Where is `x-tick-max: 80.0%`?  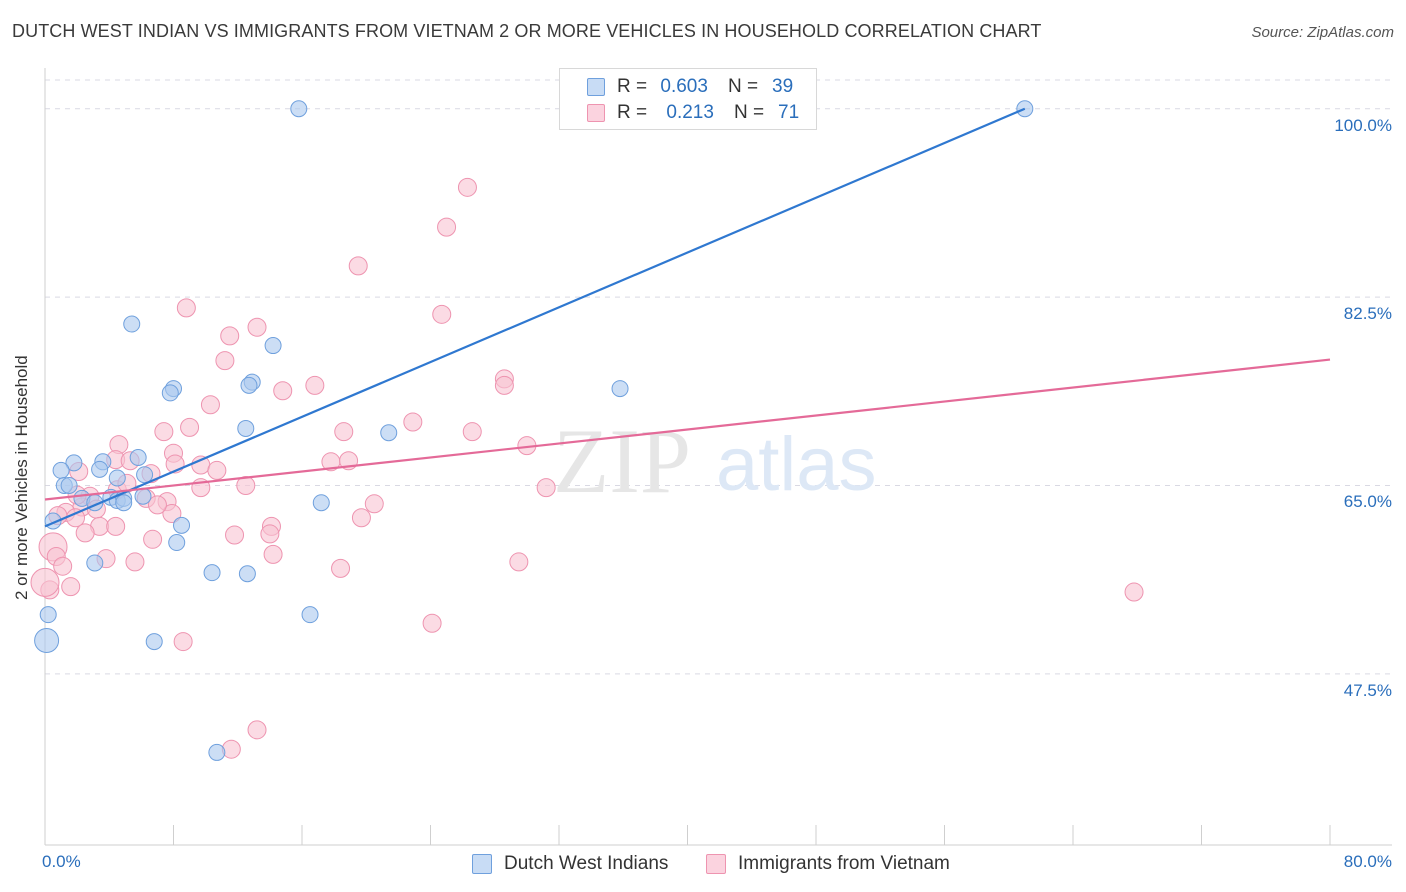
x-tick-max: 80.0% is located at coordinates (1367, 861).